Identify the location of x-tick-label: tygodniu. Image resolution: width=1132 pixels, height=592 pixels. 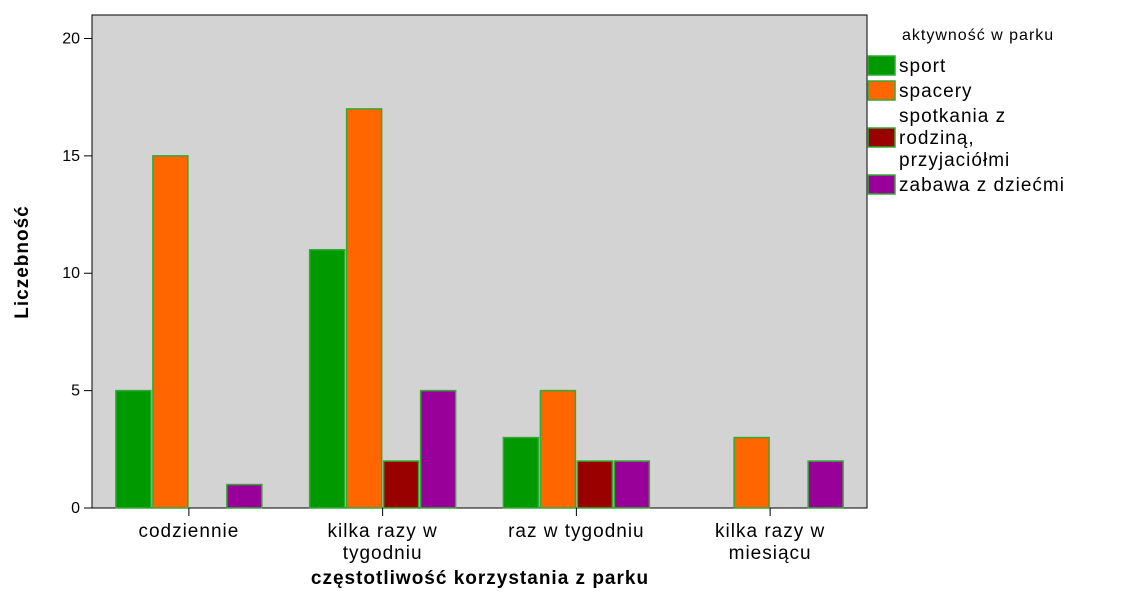
(383, 553).